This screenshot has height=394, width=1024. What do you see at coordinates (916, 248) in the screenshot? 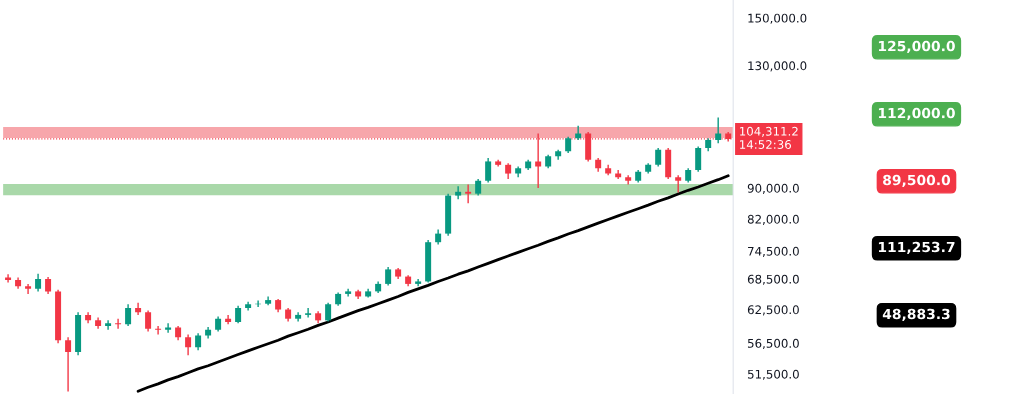
I see `text: 111,253.7` at bounding box center [916, 248].